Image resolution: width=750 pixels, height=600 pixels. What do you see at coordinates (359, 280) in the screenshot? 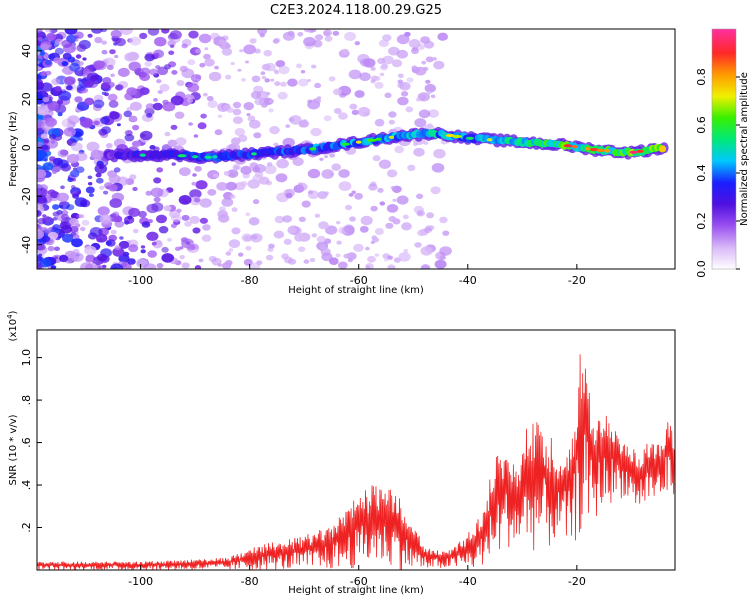
I see `spectrogram-x-tick-label: -60` at bounding box center [359, 280].